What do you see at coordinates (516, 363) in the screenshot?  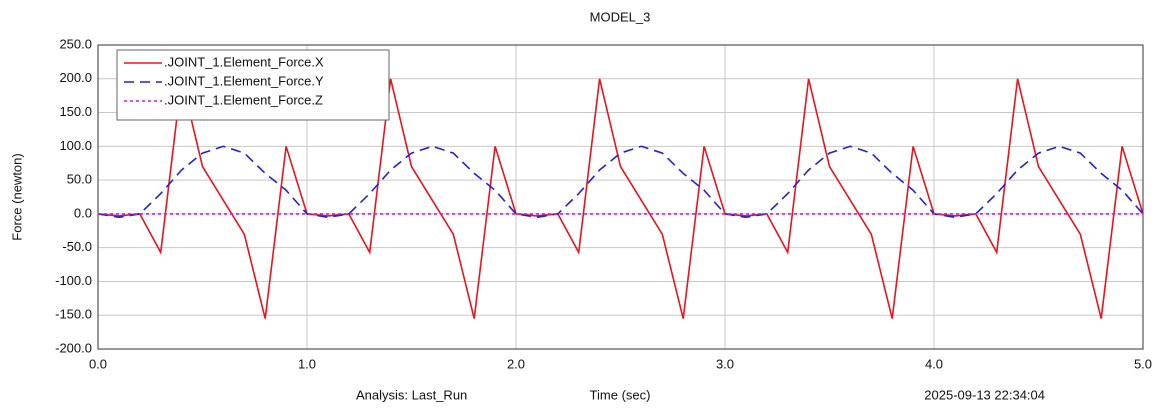 I see `x-tick-label: 2.0` at bounding box center [516, 363].